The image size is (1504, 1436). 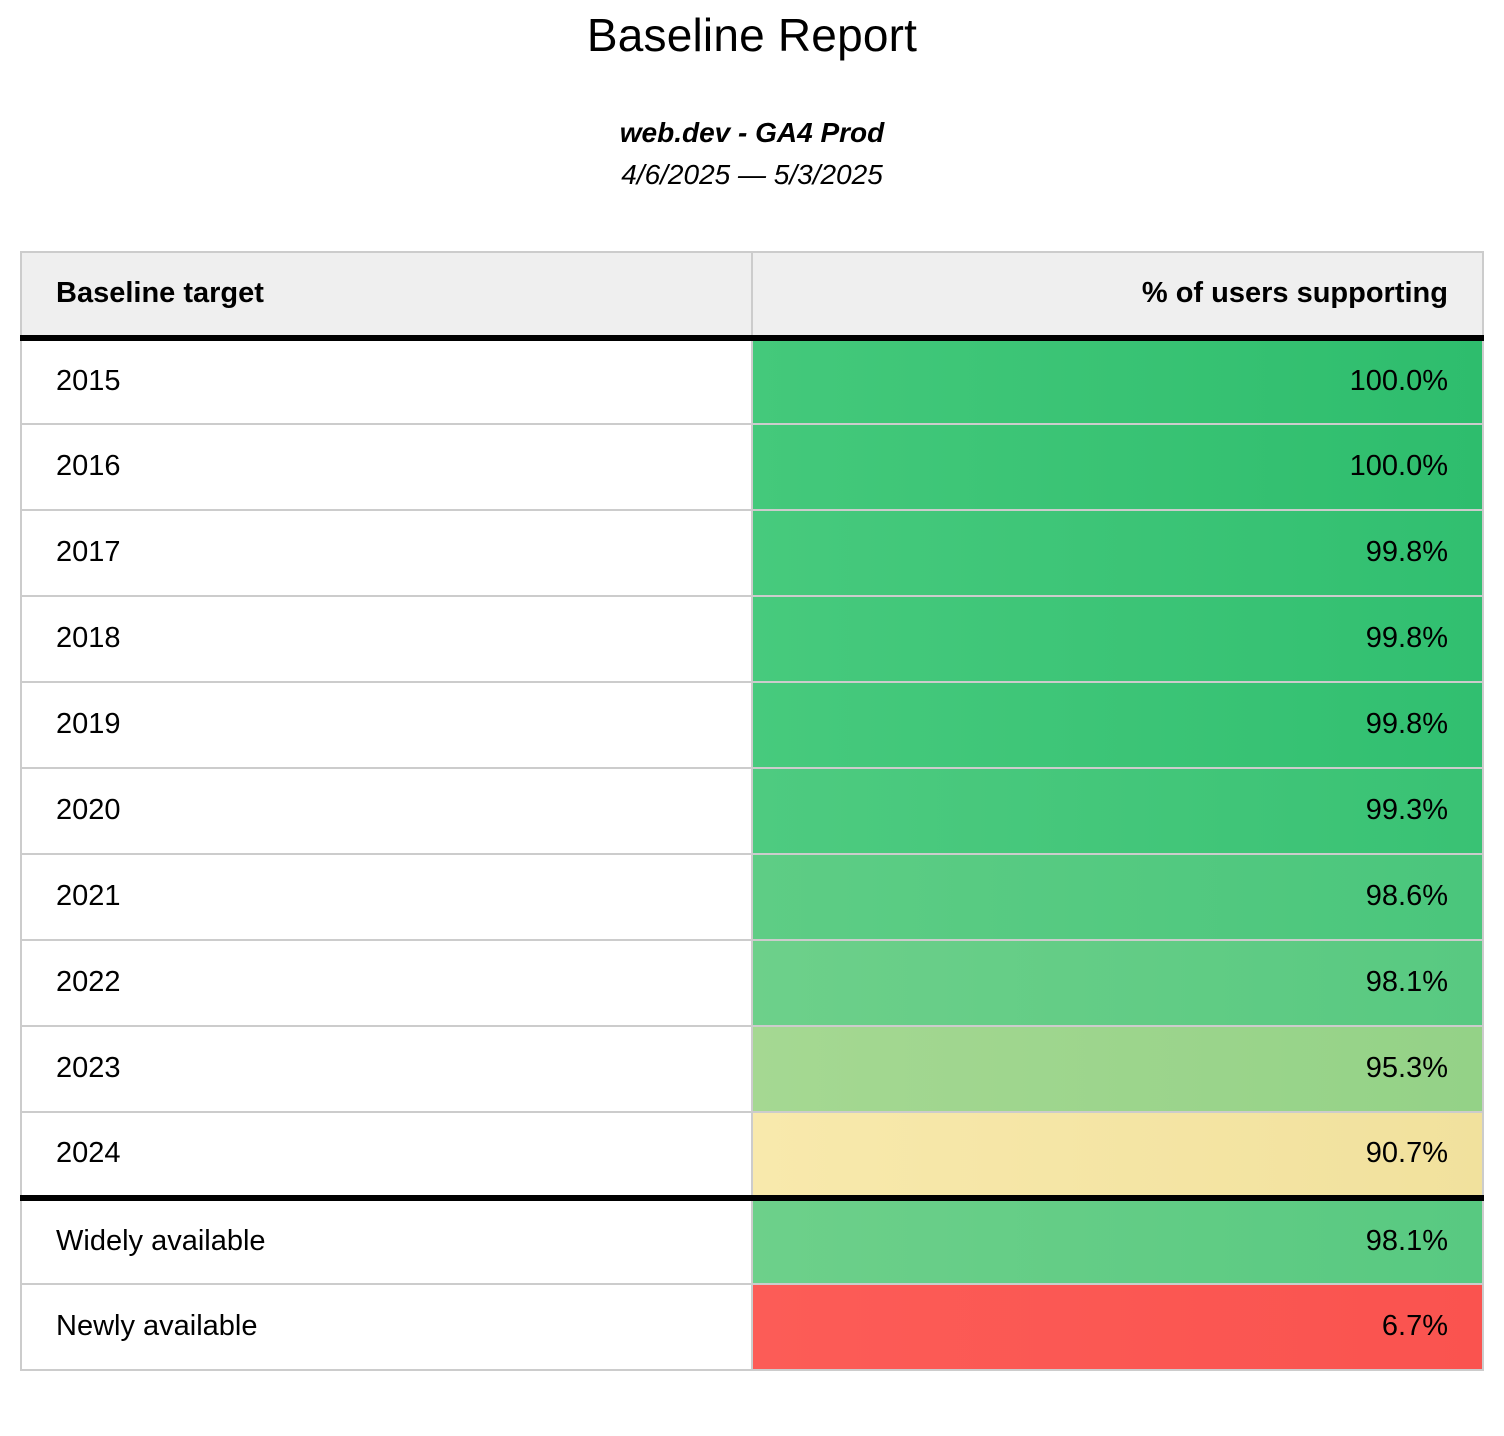 What do you see at coordinates (752, 174) in the screenshot?
I see `report-date-range: 4/6/2025 — 5/3/2025` at bounding box center [752, 174].